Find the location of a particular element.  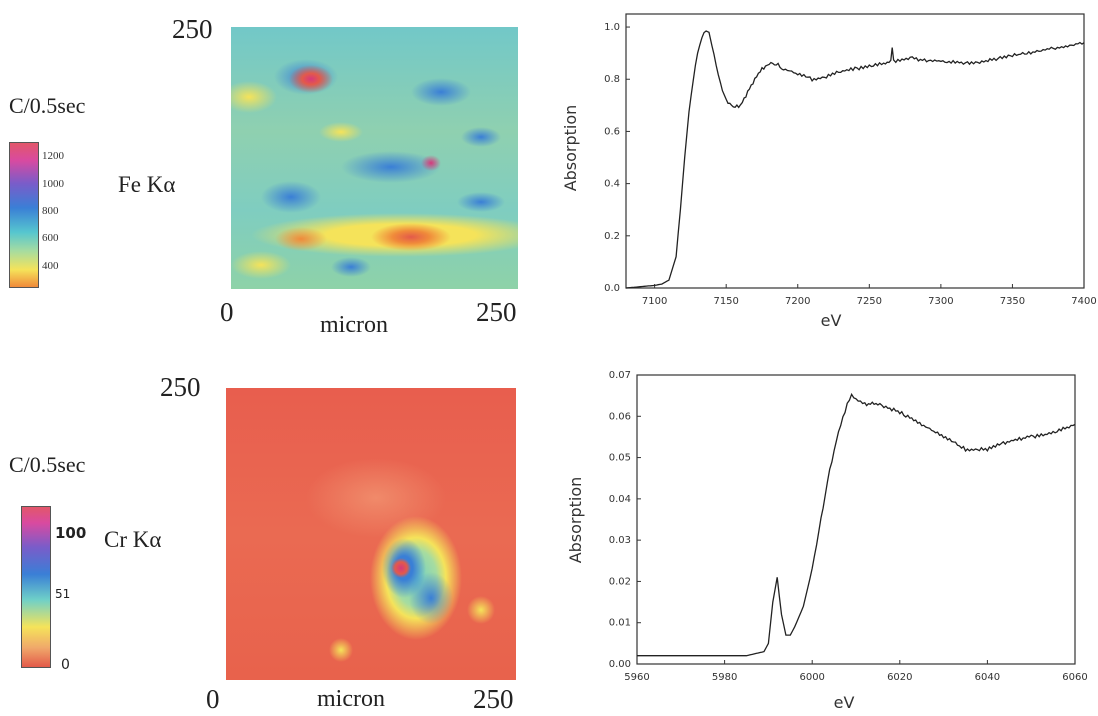

cr-y-tick-label: 0.00 is located at coordinates (620, 664).